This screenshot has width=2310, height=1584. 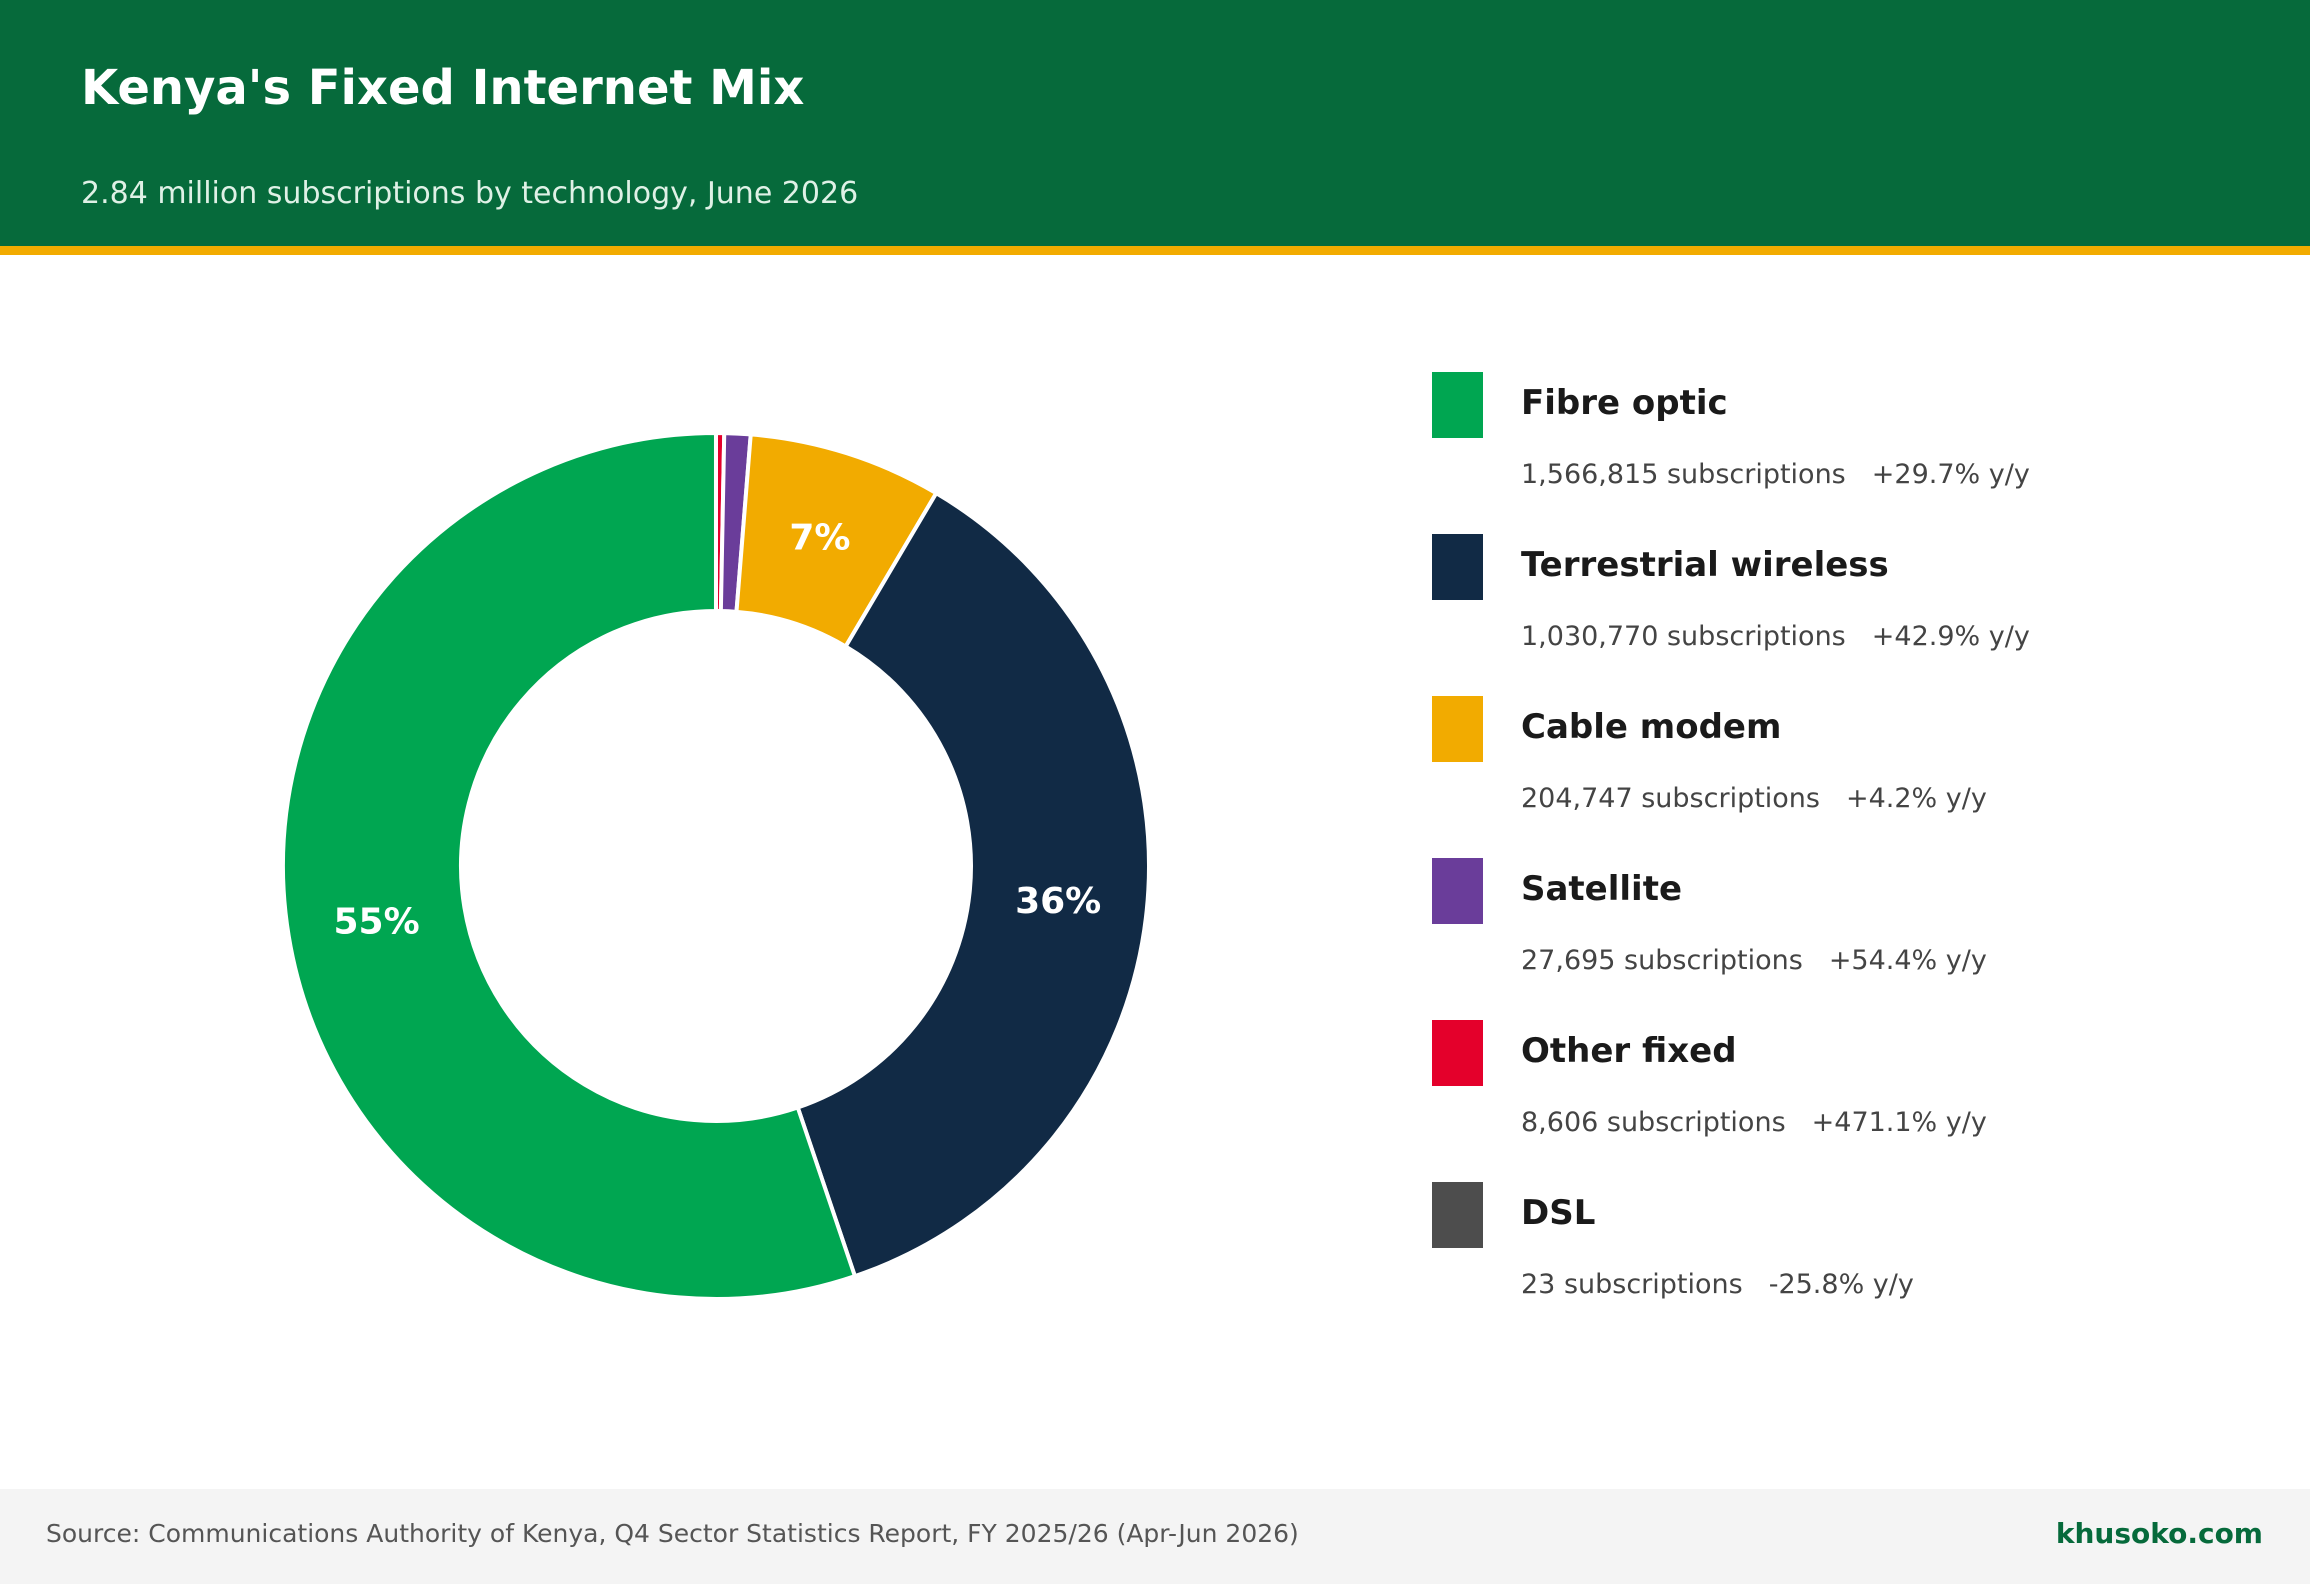 What do you see at coordinates (1683, 636) in the screenshot?
I see `legend-count: 1,030,770 subscriptions` at bounding box center [1683, 636].